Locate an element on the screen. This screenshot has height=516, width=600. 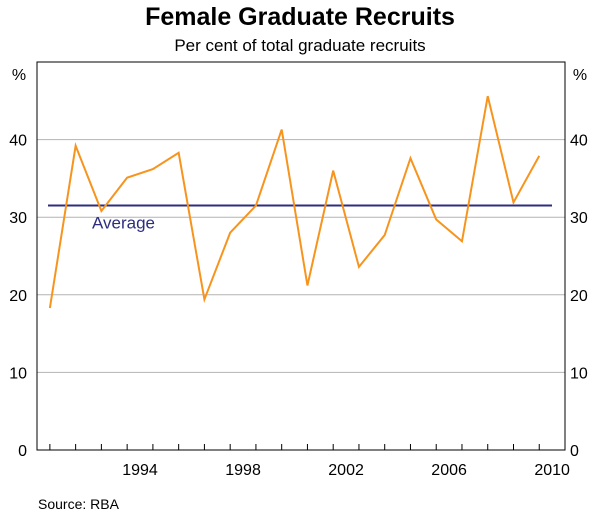
y-tick-label-left: 0 is located at coordinates (22, 451).